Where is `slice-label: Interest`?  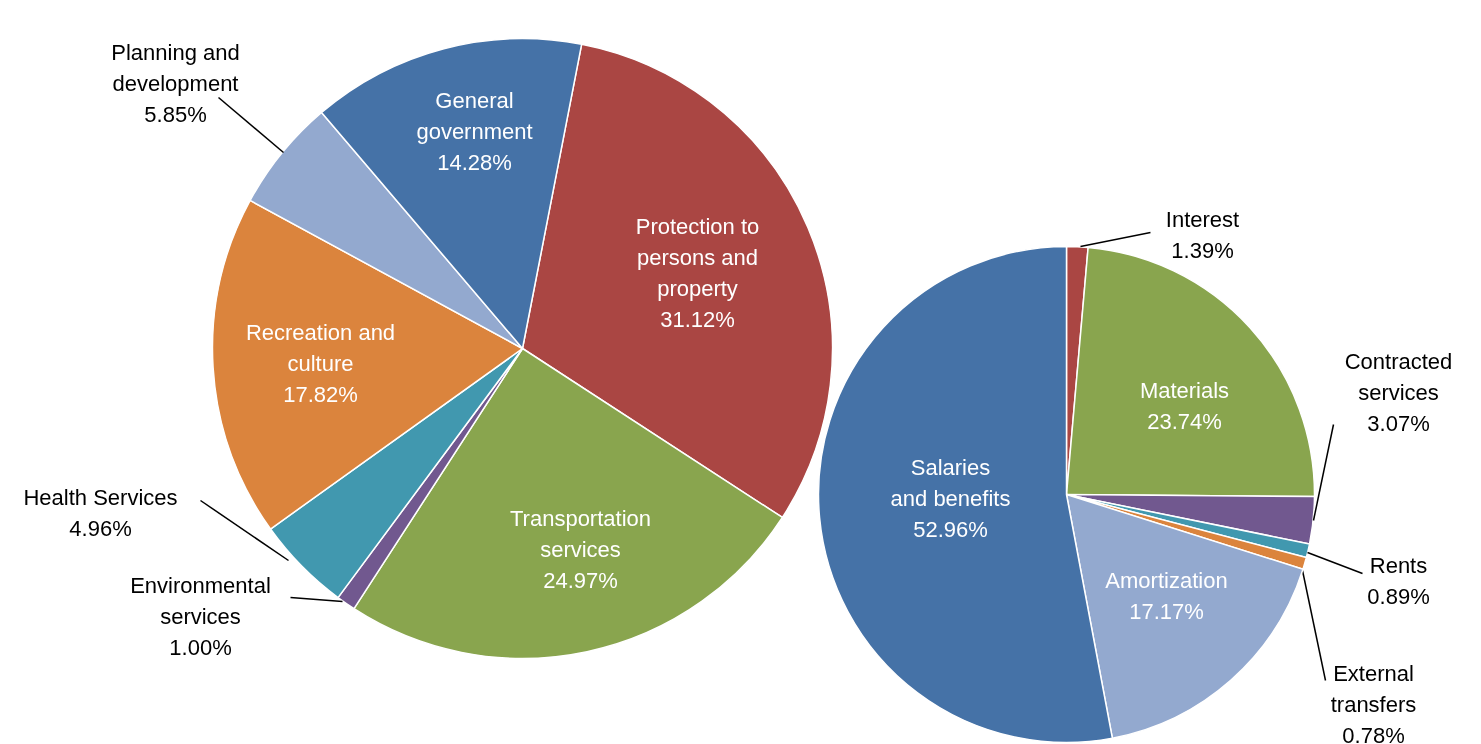
slice-label: Interest is located at coordinates (1202, 219).